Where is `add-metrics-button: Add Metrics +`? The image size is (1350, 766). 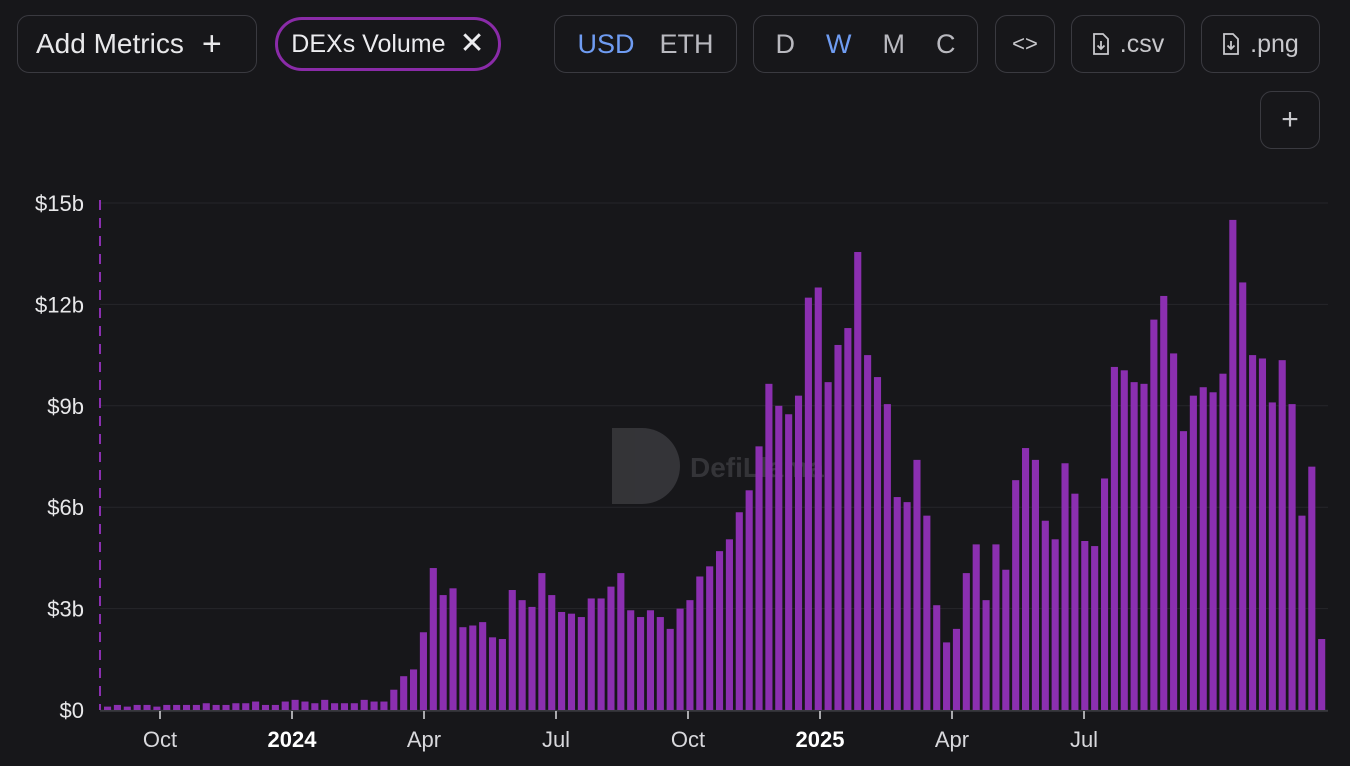
add-metrics-button: Add Metrics + is located at coordinates (137, 44).